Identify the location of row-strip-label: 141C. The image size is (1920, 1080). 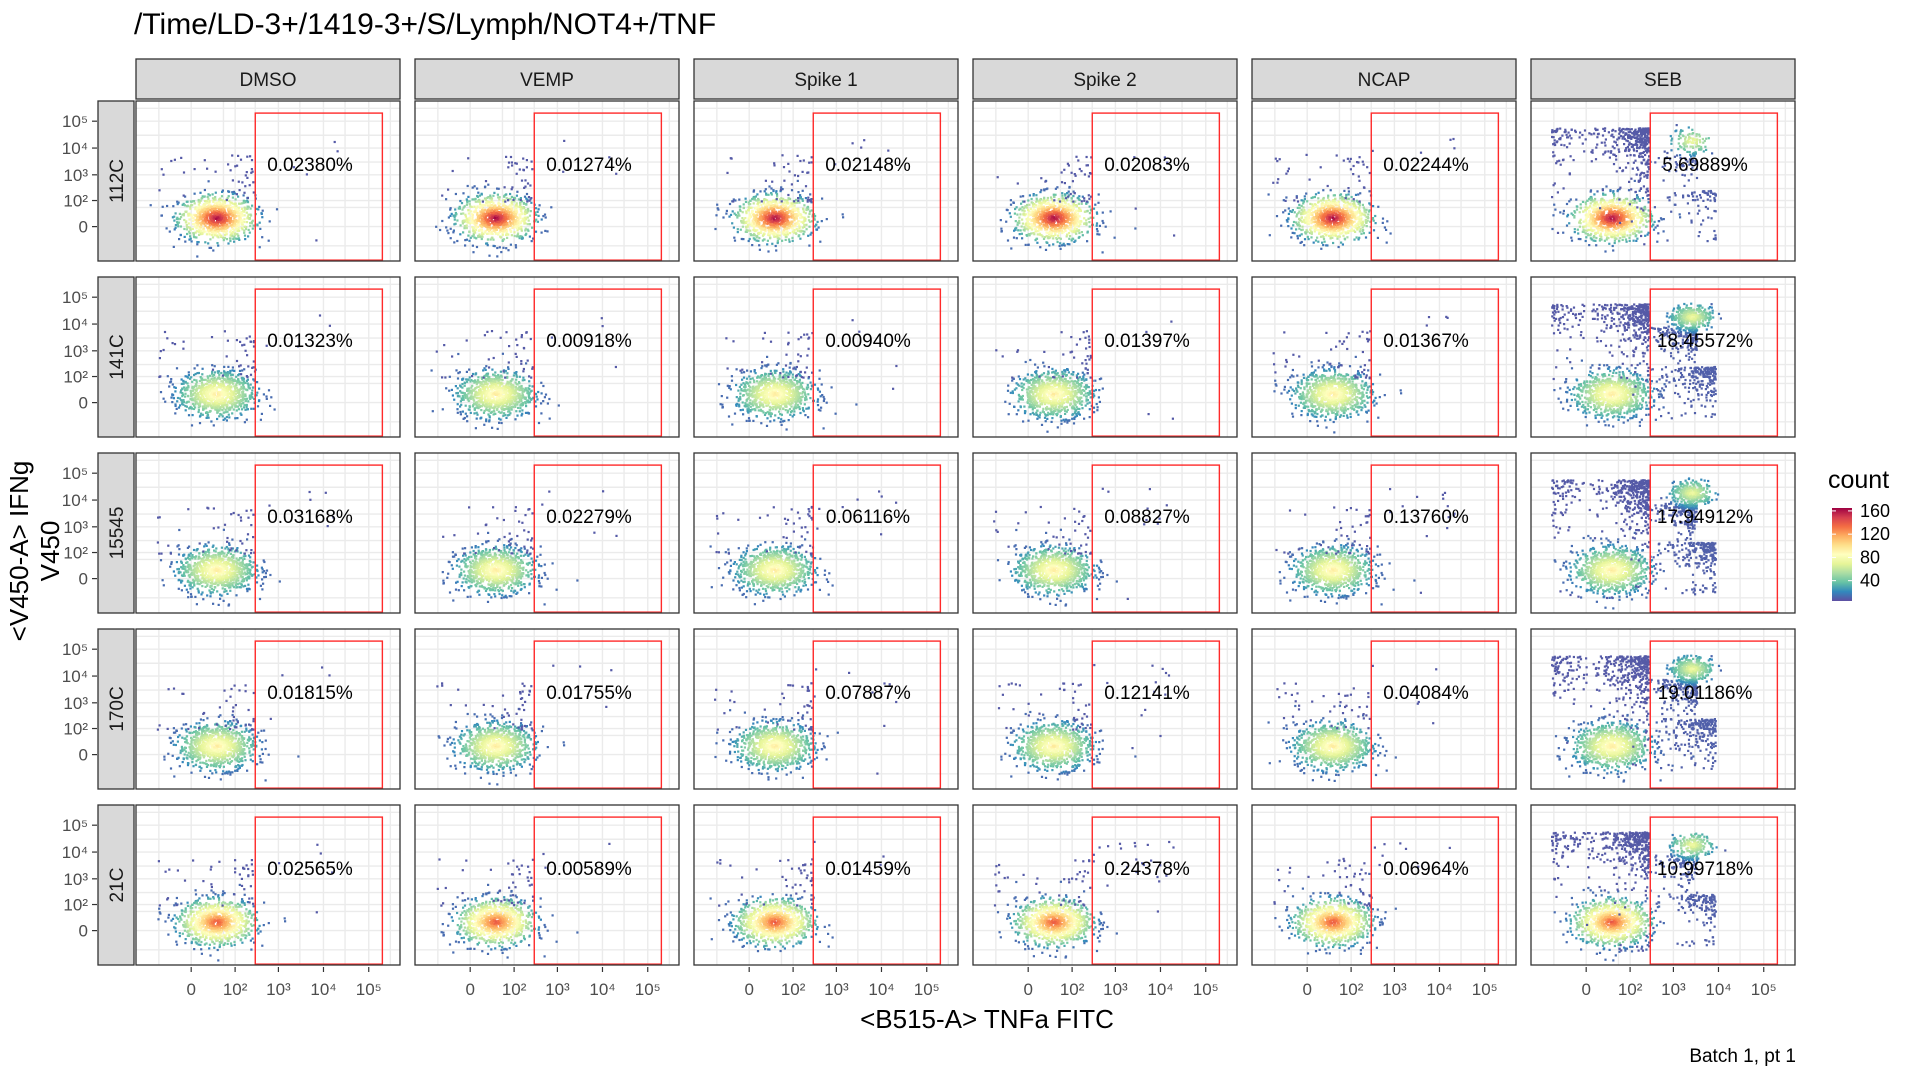
(117, 356).